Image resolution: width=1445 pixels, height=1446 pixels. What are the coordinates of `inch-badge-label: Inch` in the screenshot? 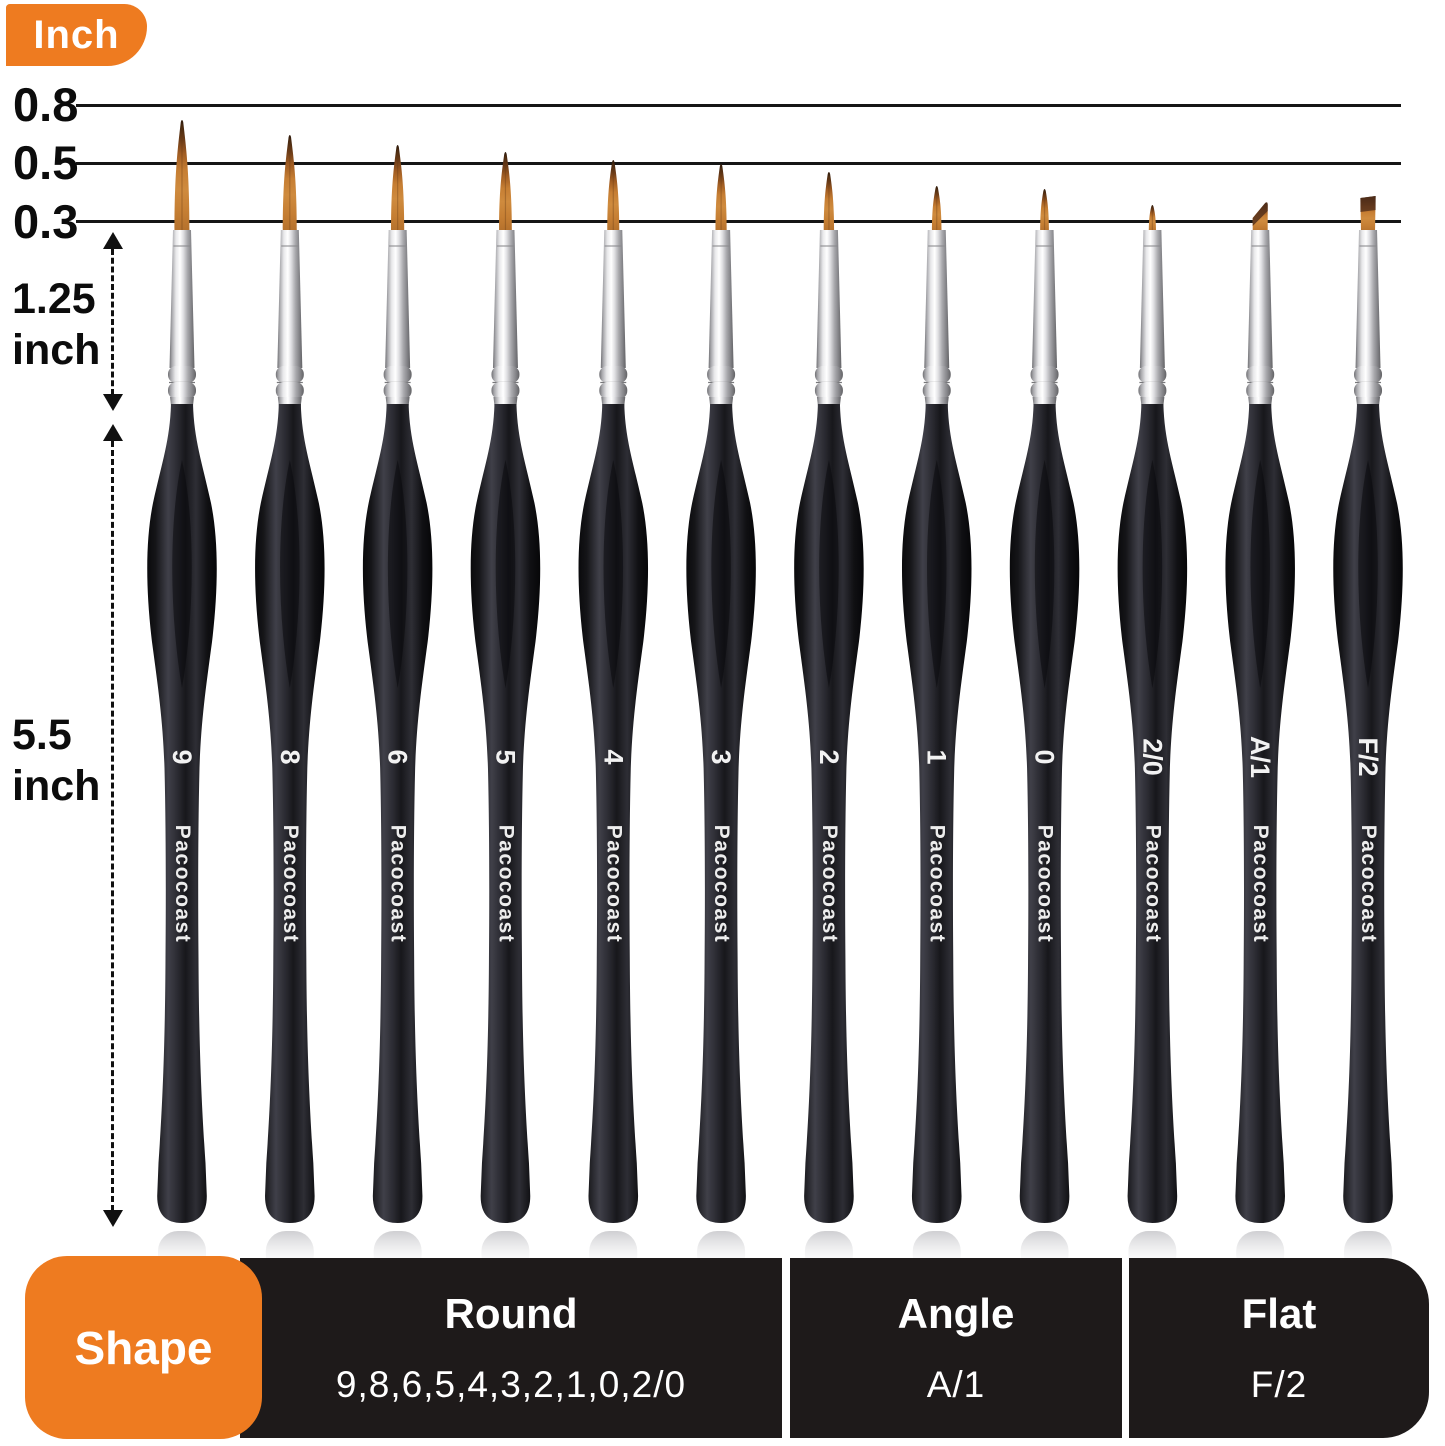 It's located at (76, 34).